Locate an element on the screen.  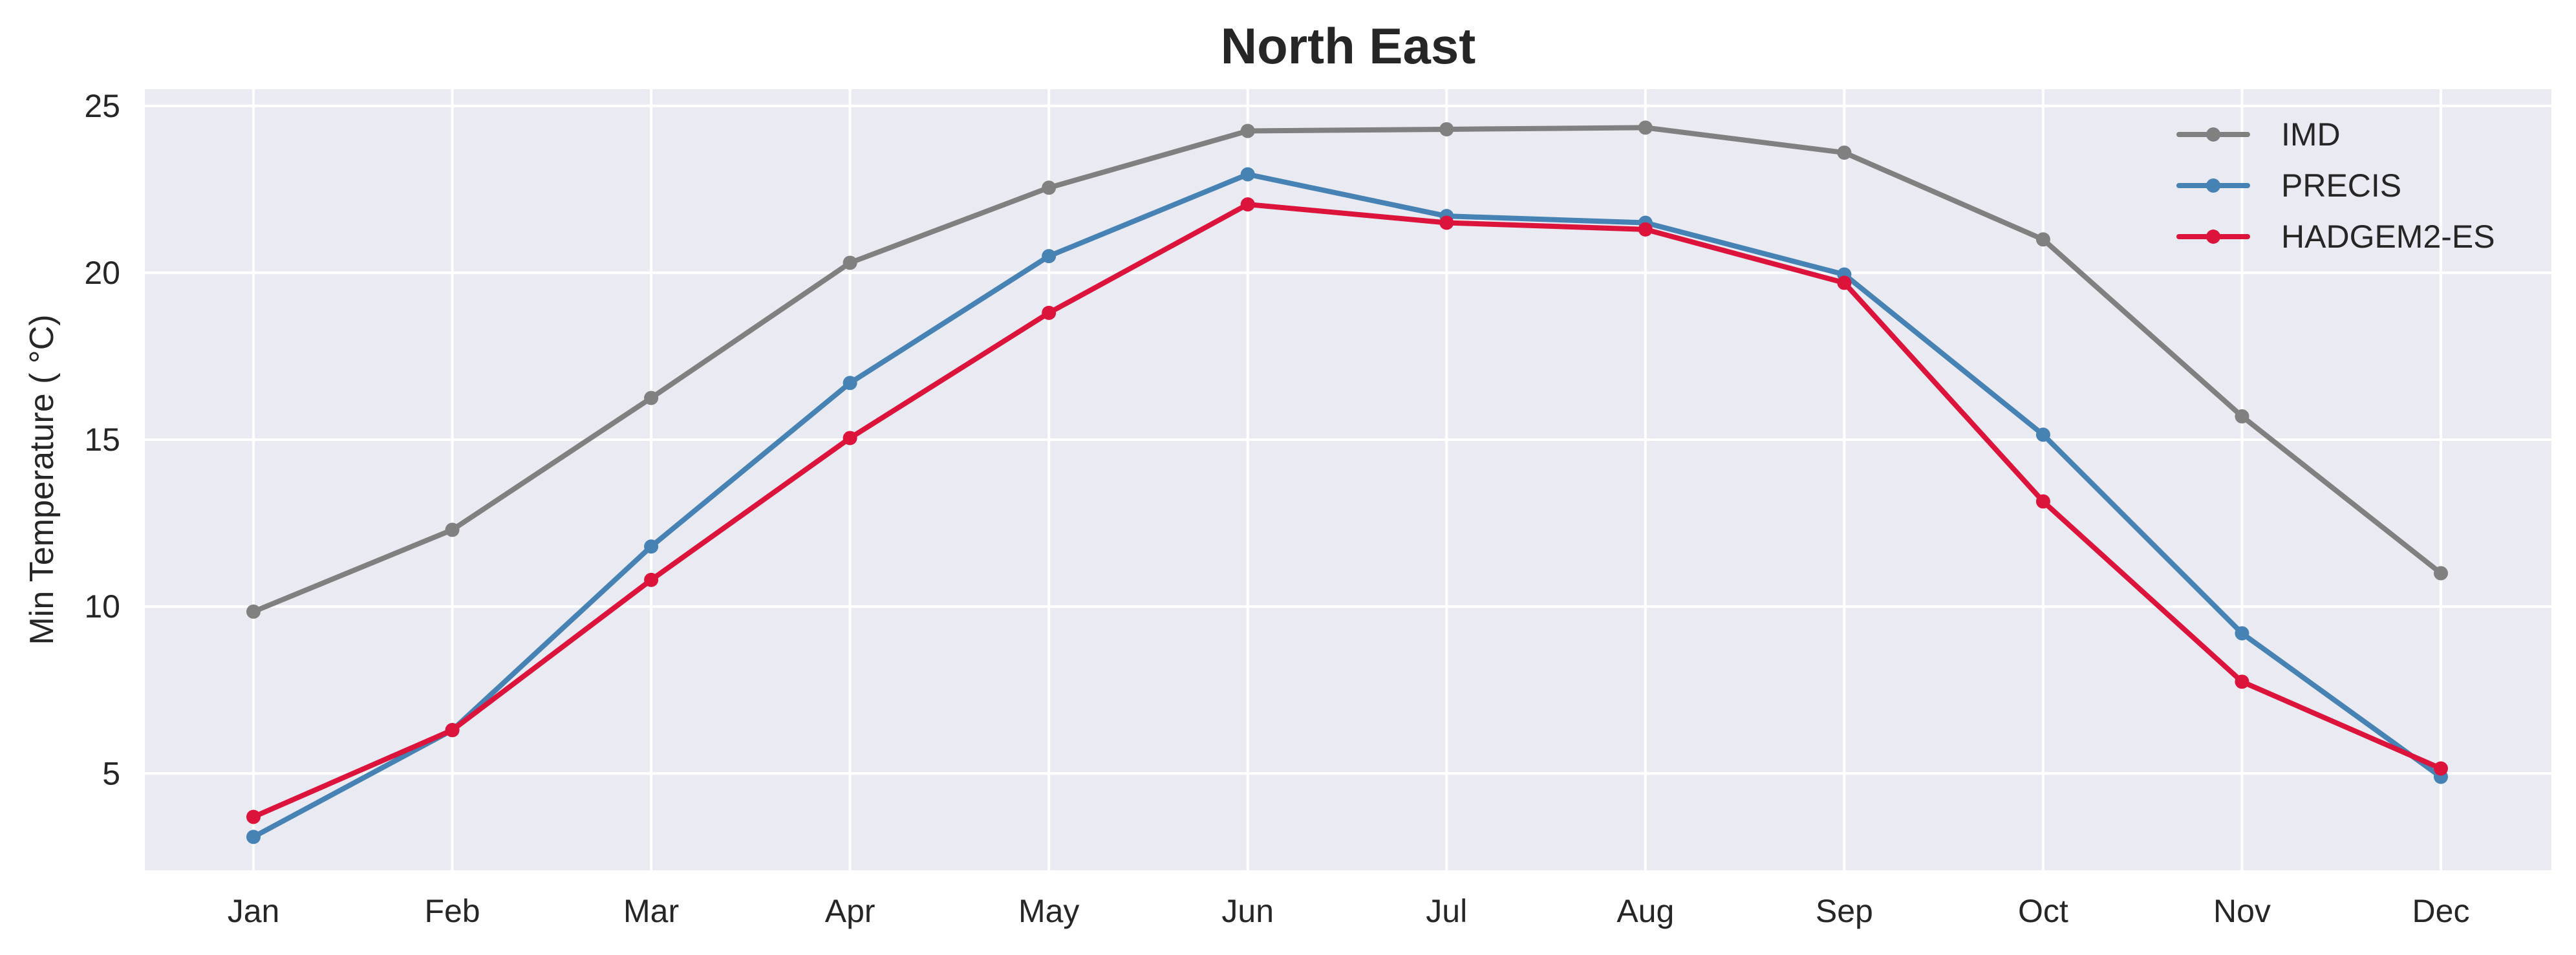
legend-label: PRECIS is located at coordinates (2341, 185).